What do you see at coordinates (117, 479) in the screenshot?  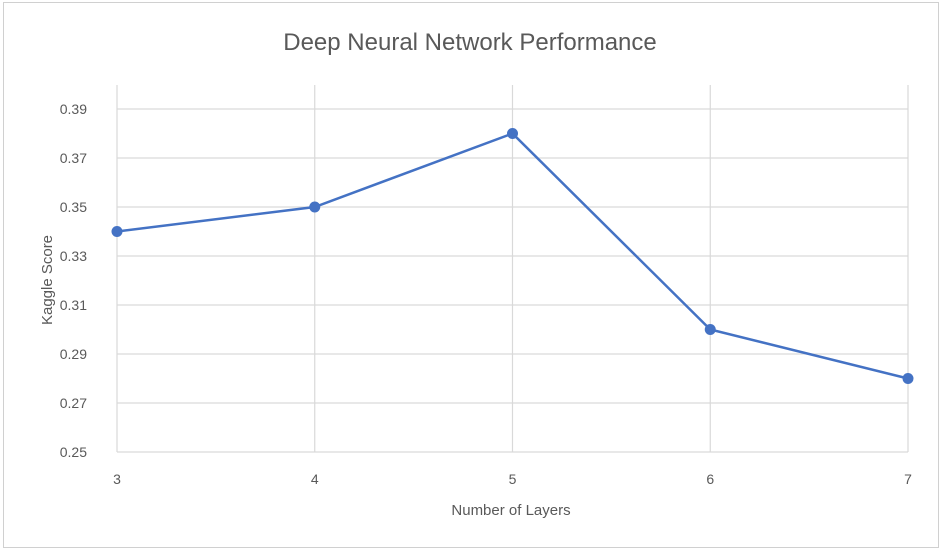 I see `x-tick-label: 3` at bounding box center [117, 479].